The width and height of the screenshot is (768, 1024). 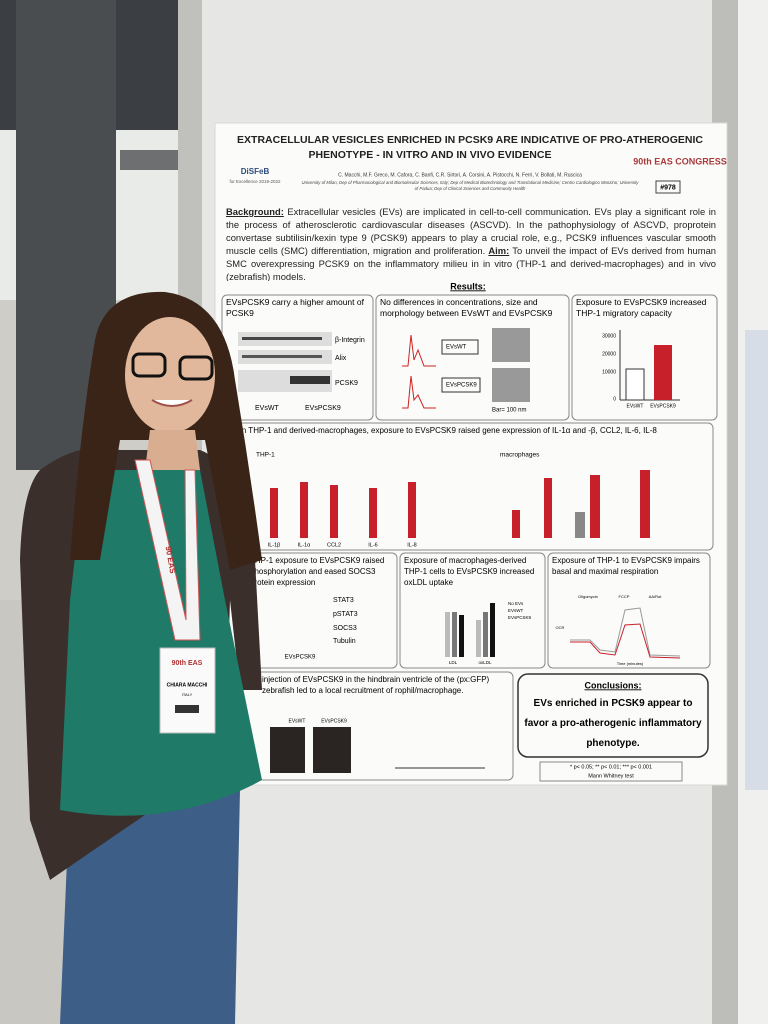 I want to click on panel-label: SOCS3, so click(x=345, y=628).